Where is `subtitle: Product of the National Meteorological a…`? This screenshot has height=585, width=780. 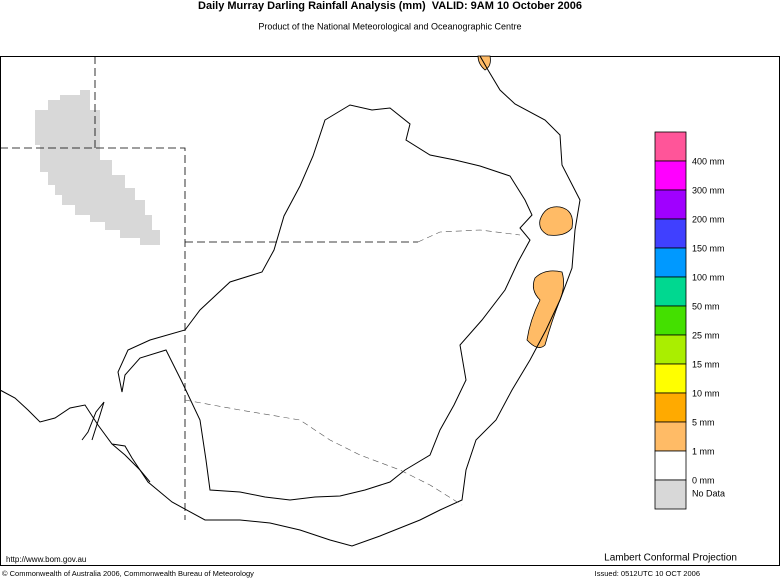
subtitle: Product of the National Meteorological a… is located at coordinates (389, 26).